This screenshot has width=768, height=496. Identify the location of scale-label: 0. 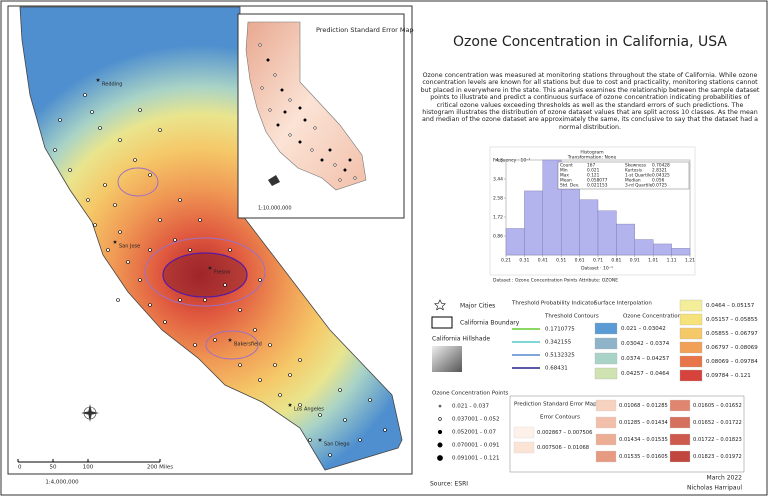
(20, 468).